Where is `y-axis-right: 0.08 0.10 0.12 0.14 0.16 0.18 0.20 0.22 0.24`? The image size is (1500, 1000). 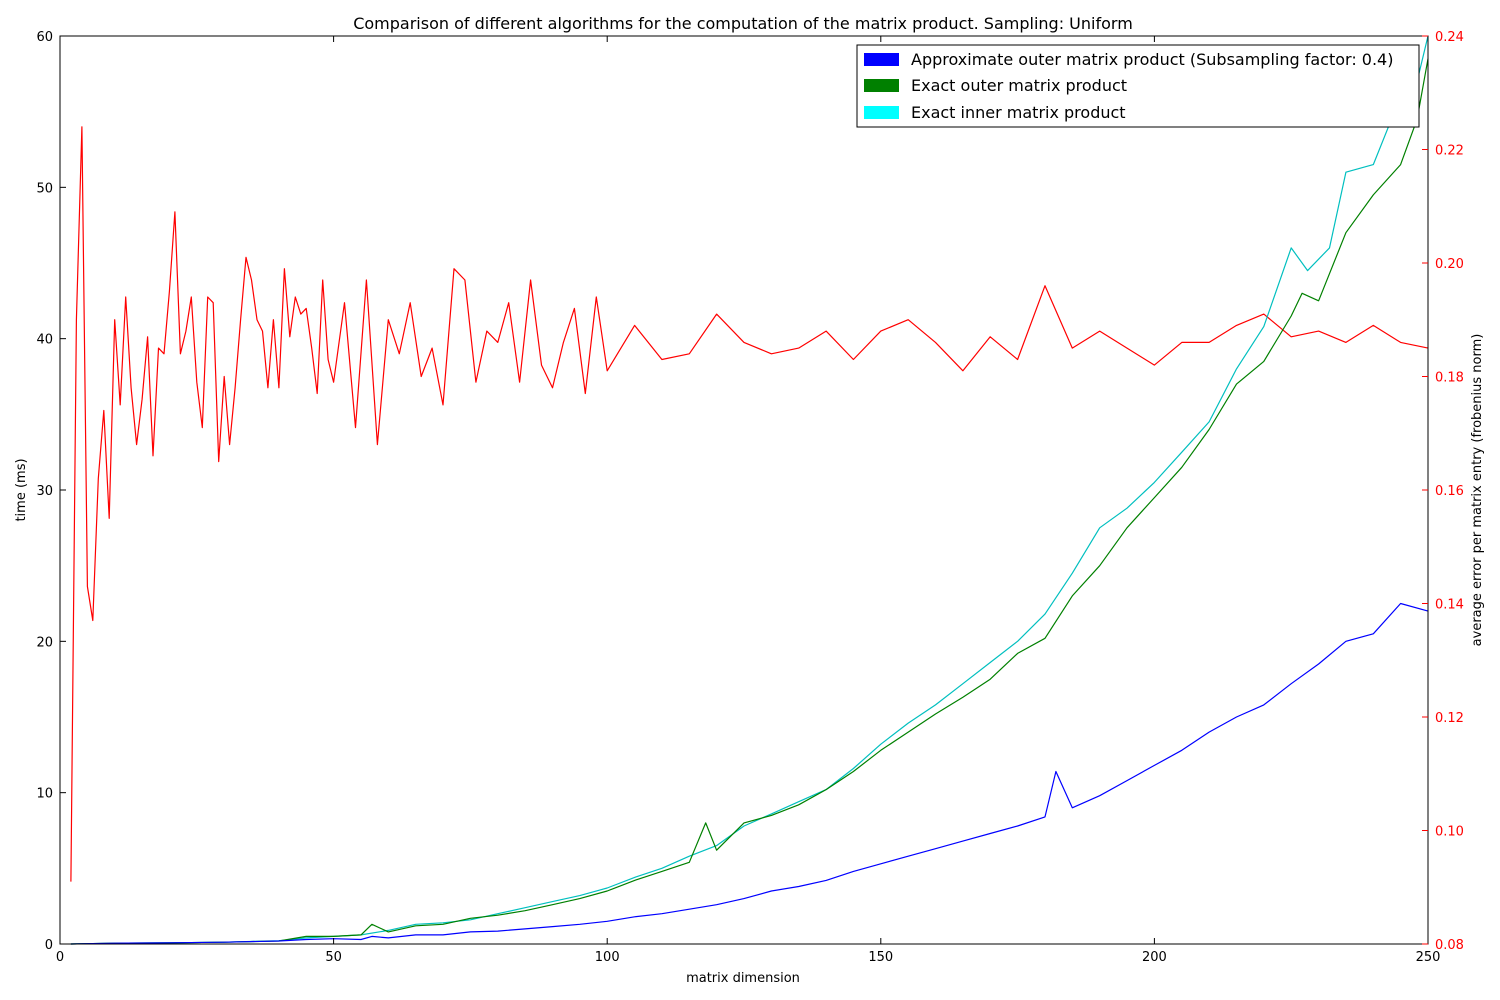
y-axis-right: 0.08 0.10 0.12 0.14 0.16 0.18 0.20 0.22 0.24 is located at coordinates (1443, 491).